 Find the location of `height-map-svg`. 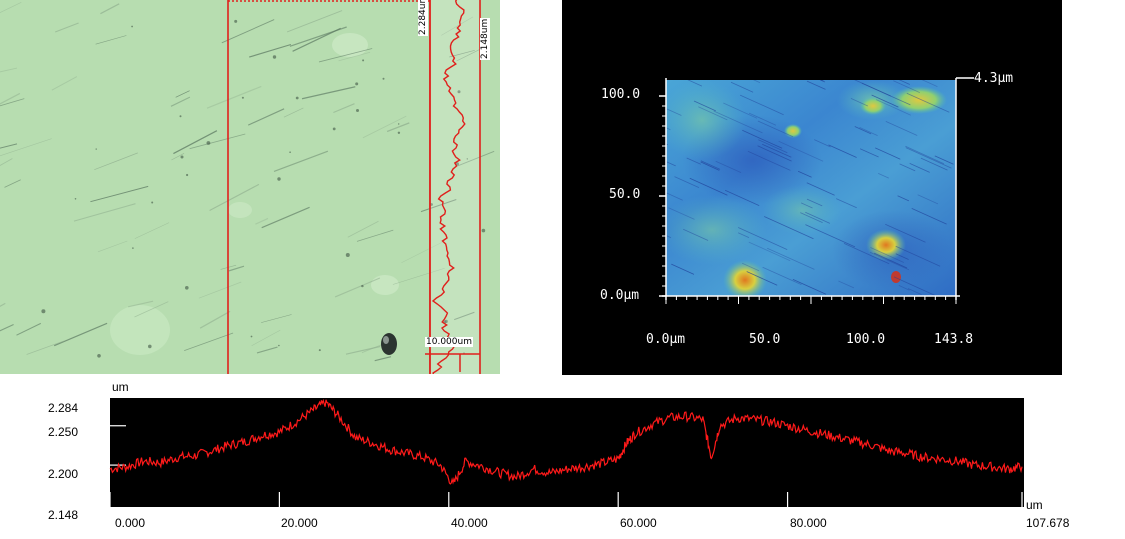

height-map-svg is located at coordinates (816, 190).